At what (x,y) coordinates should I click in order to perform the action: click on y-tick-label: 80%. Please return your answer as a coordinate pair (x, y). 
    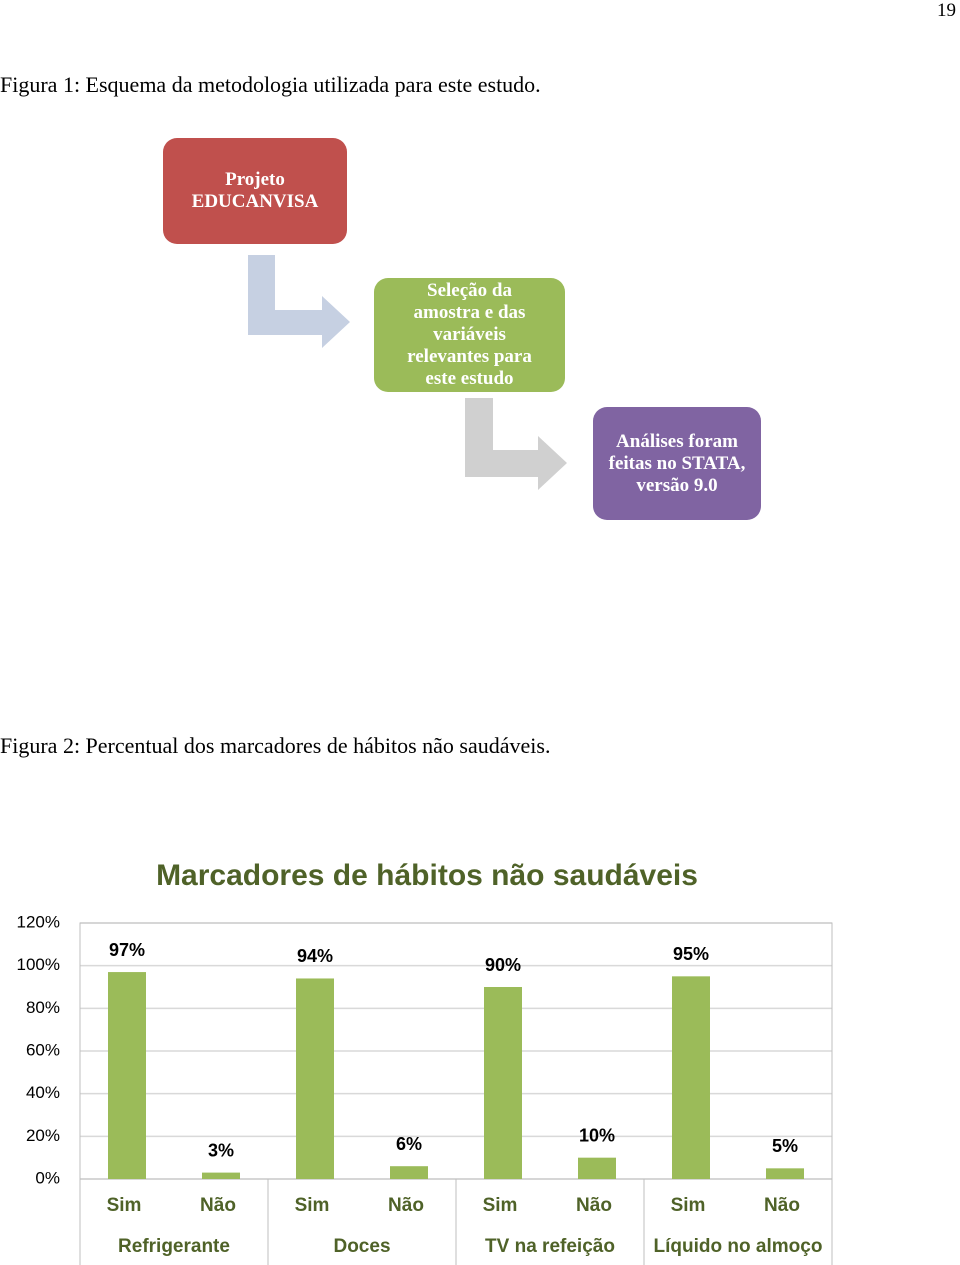
    Looking at the image, I should click on (43, 1007).